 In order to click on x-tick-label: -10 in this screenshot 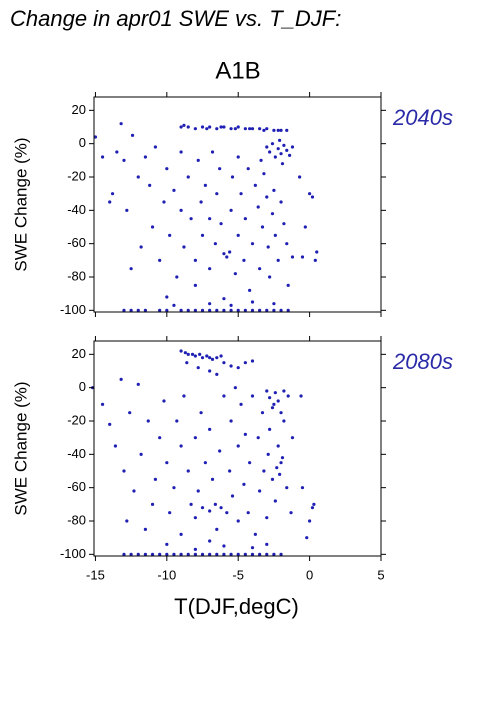, I will do `click(166, 574)`.